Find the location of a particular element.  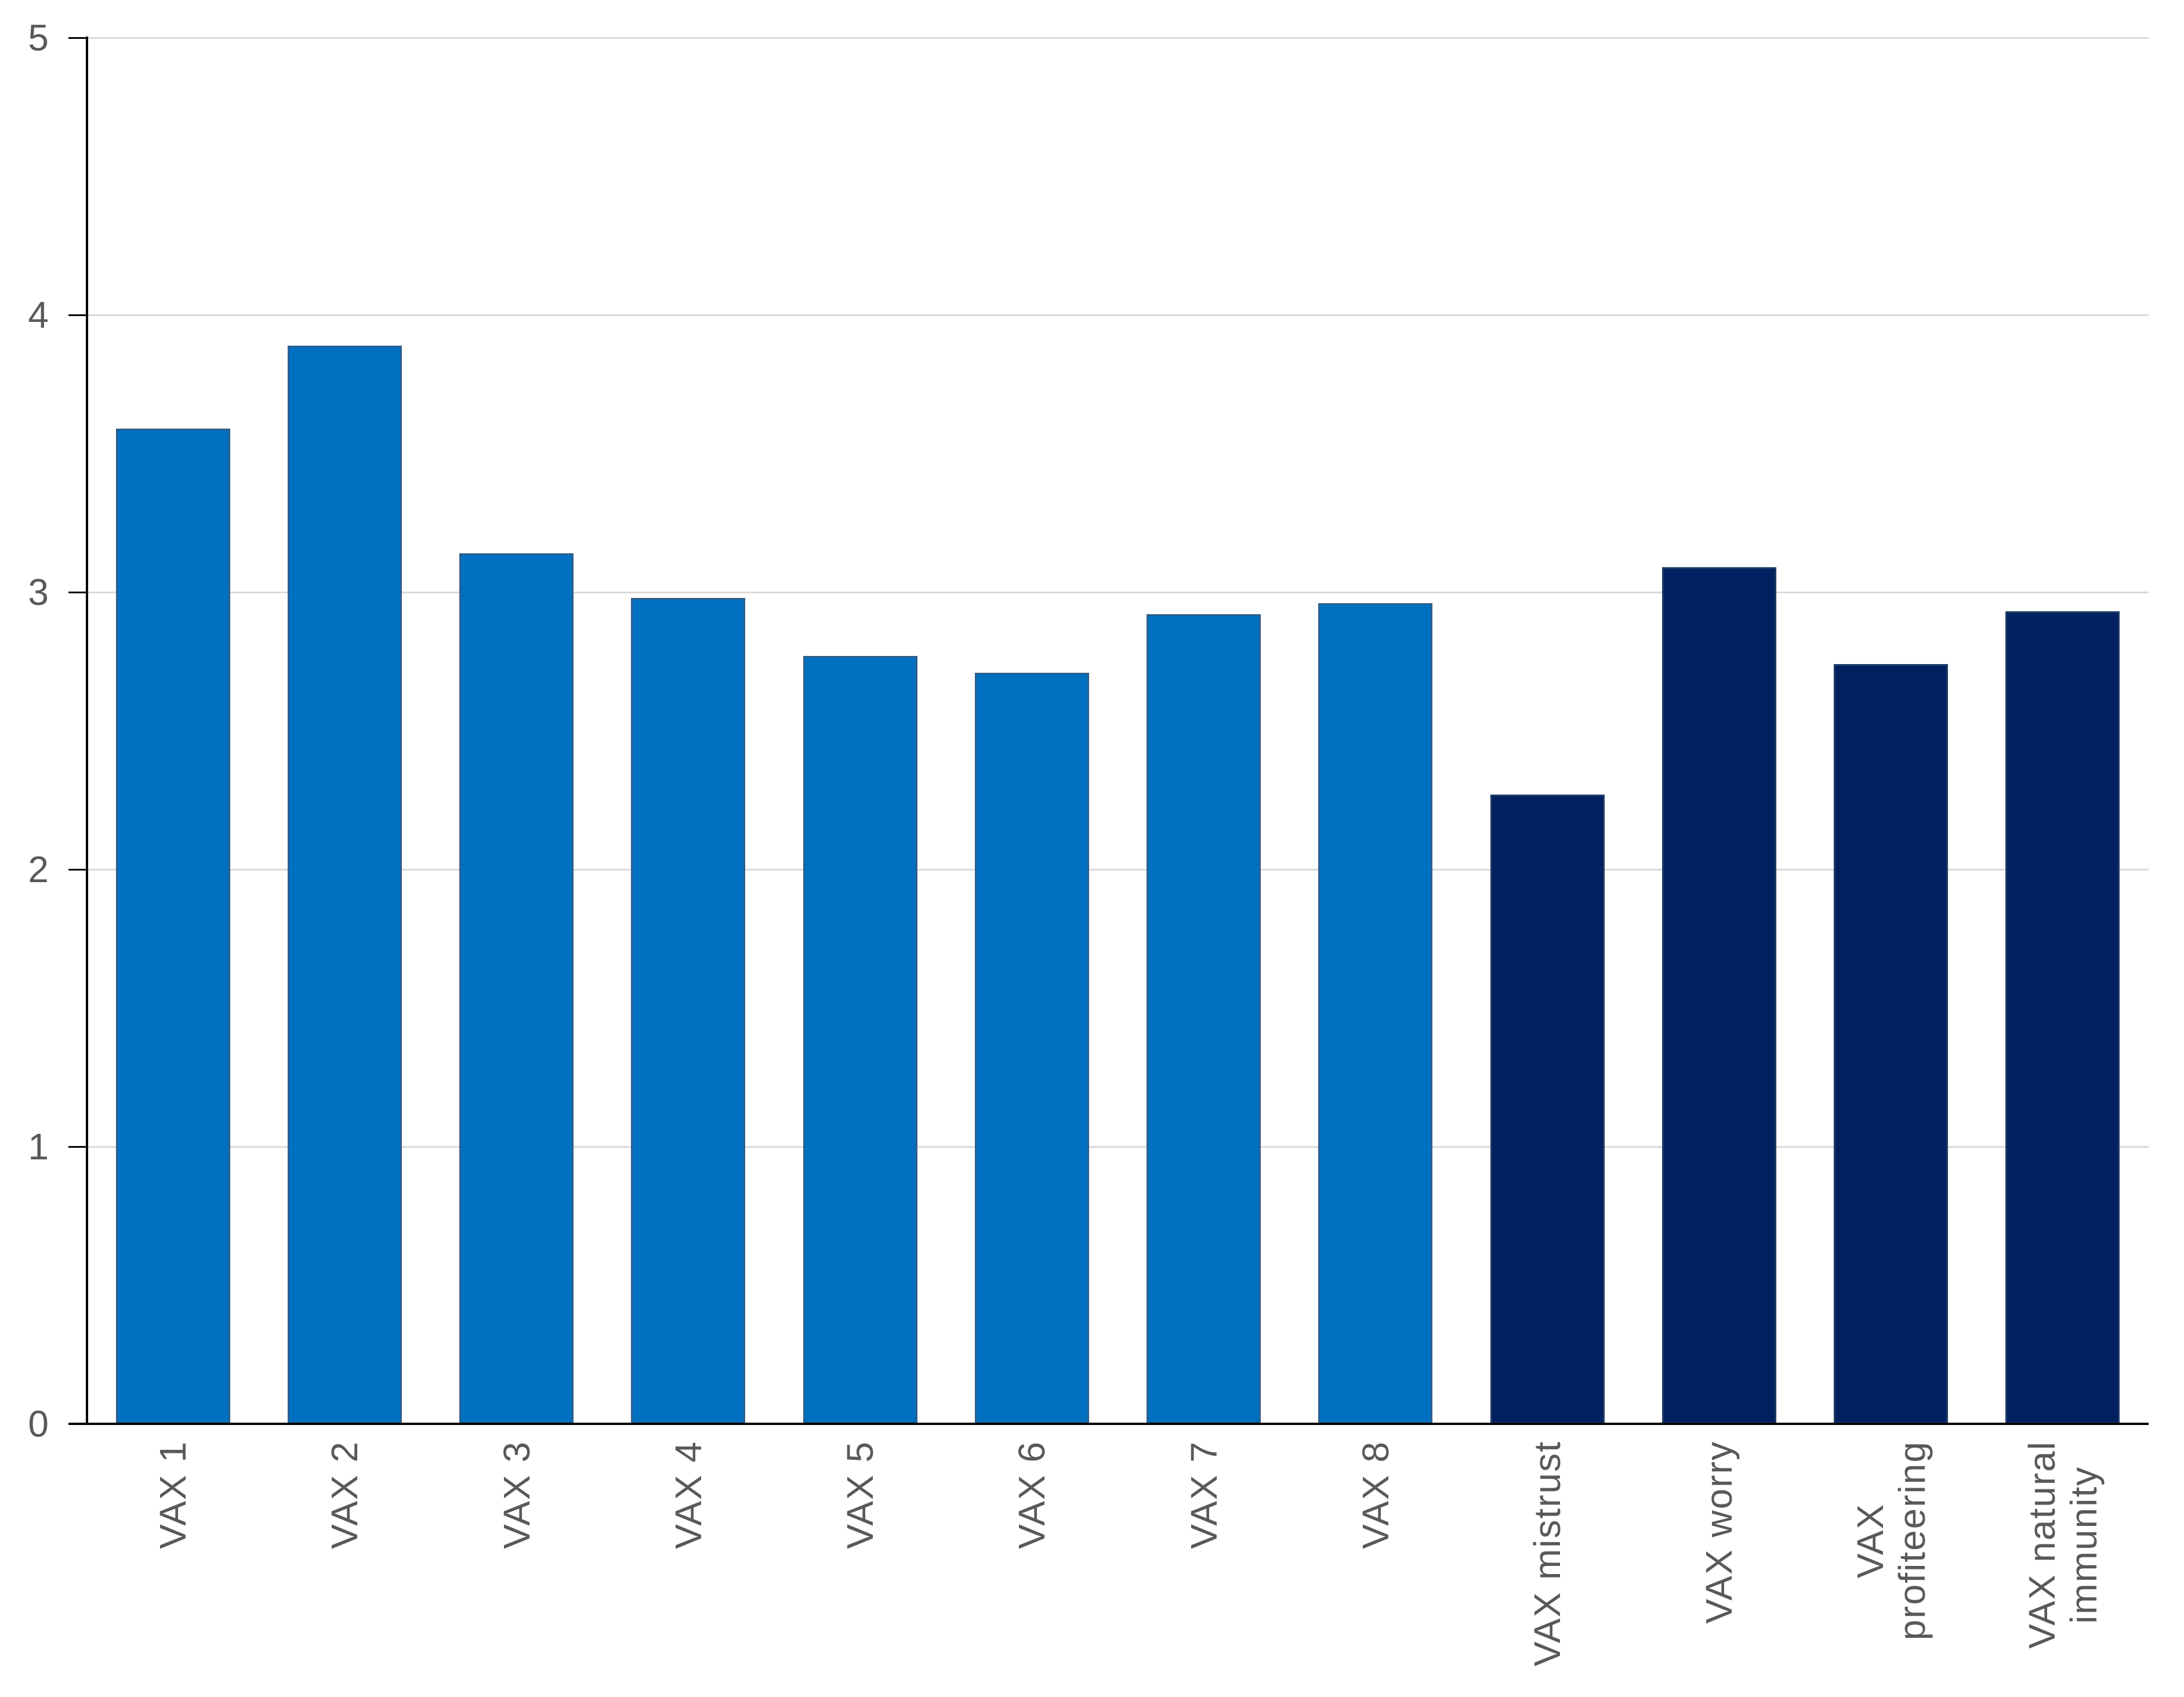

x-label-vax-natural-immunity: VAX natural immunity is located at coordinates (2062, 1545).